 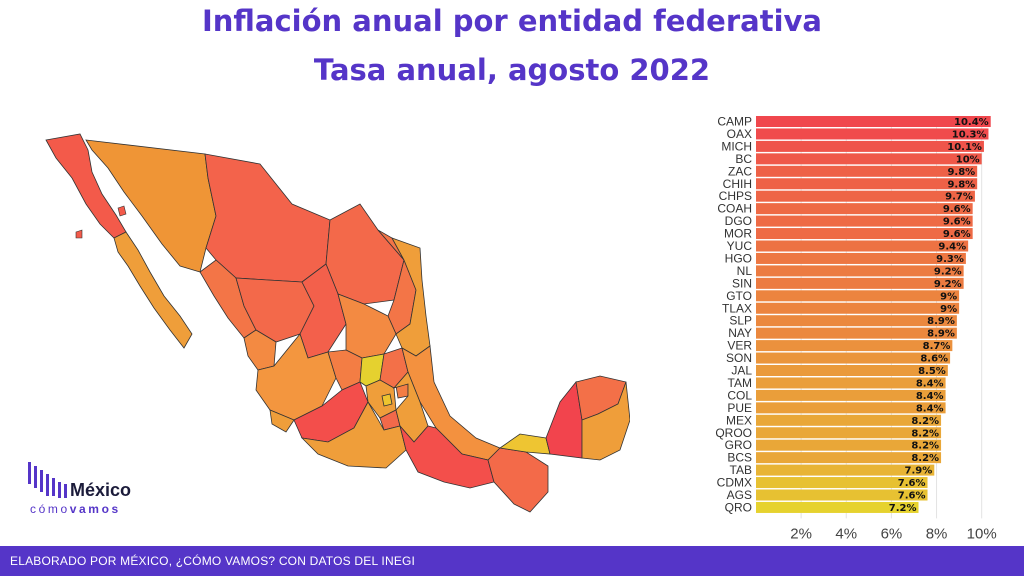 I want to click on bar-qroo, so click(x=849, y=433).